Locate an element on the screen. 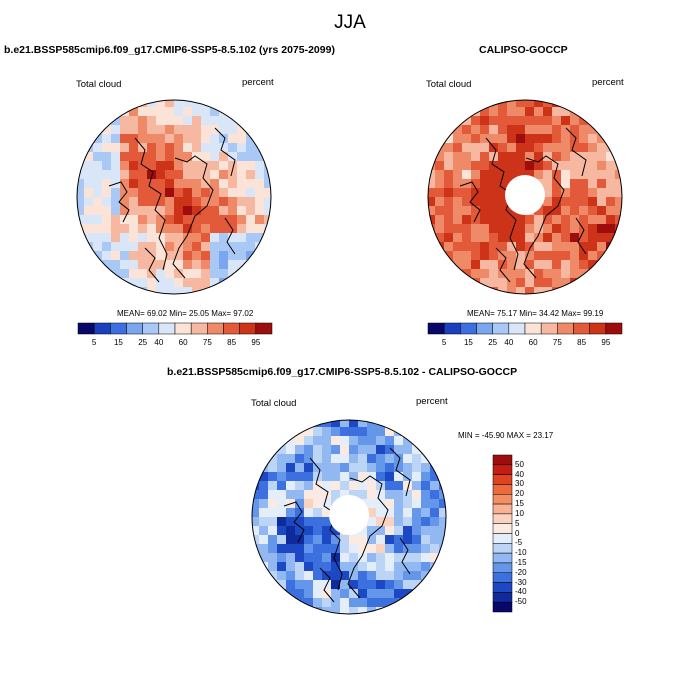 This screenshot has width=700, height=700. colorbar-tick-label: 10 is located at coordinates (519, 513).